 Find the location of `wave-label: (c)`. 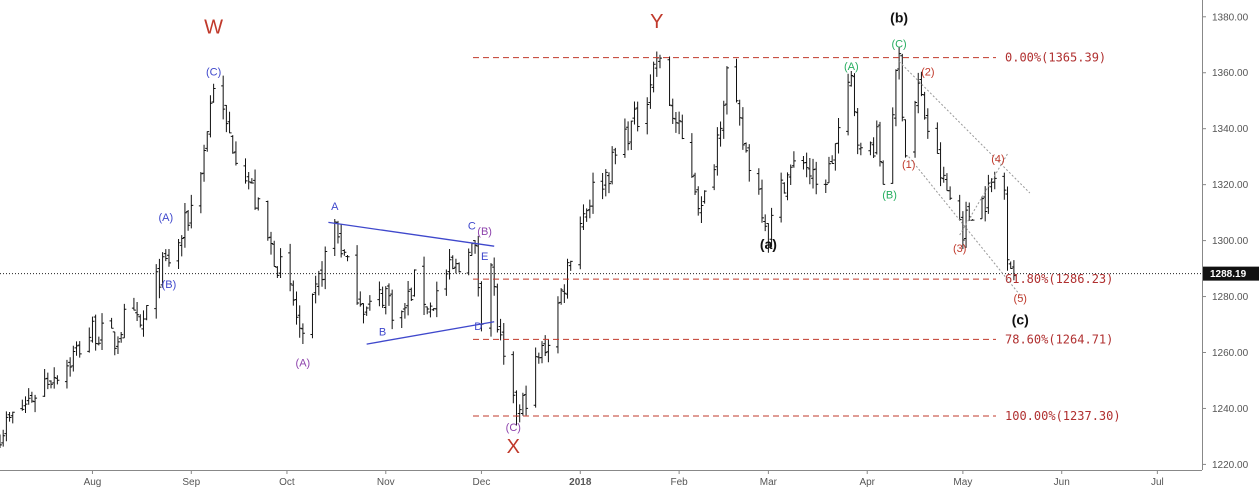

wave-label: (c) is located at coordinates (1020, 320).